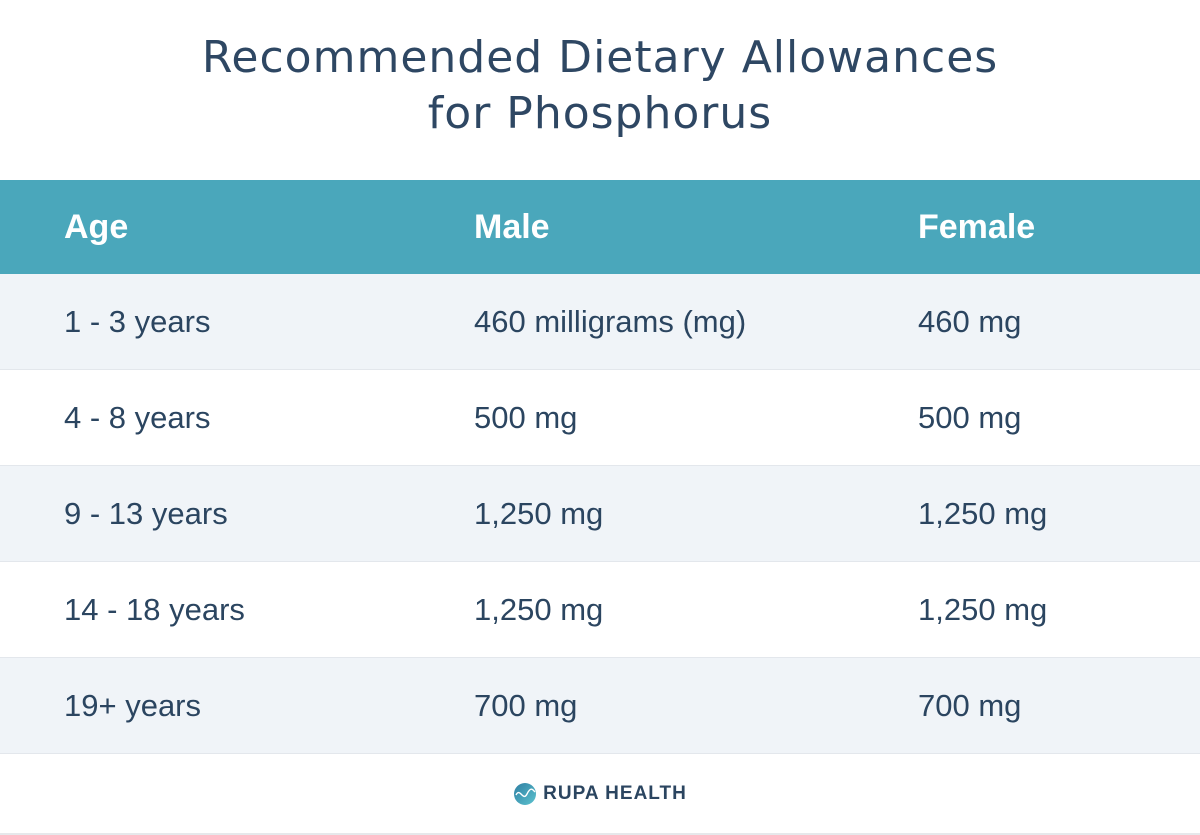 This screenshot has width=1200, height=835. Describe the element at coordinates (512, 226) in the screenshot. I see `header-male: Male` at that location.